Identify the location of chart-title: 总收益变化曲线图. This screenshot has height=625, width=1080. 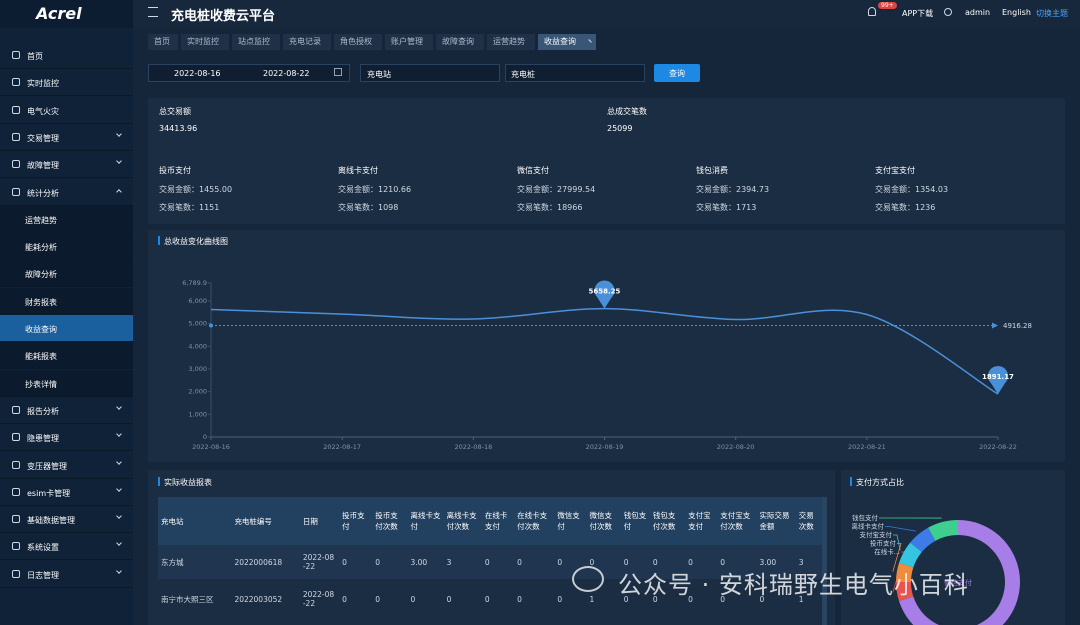
(196, 241).